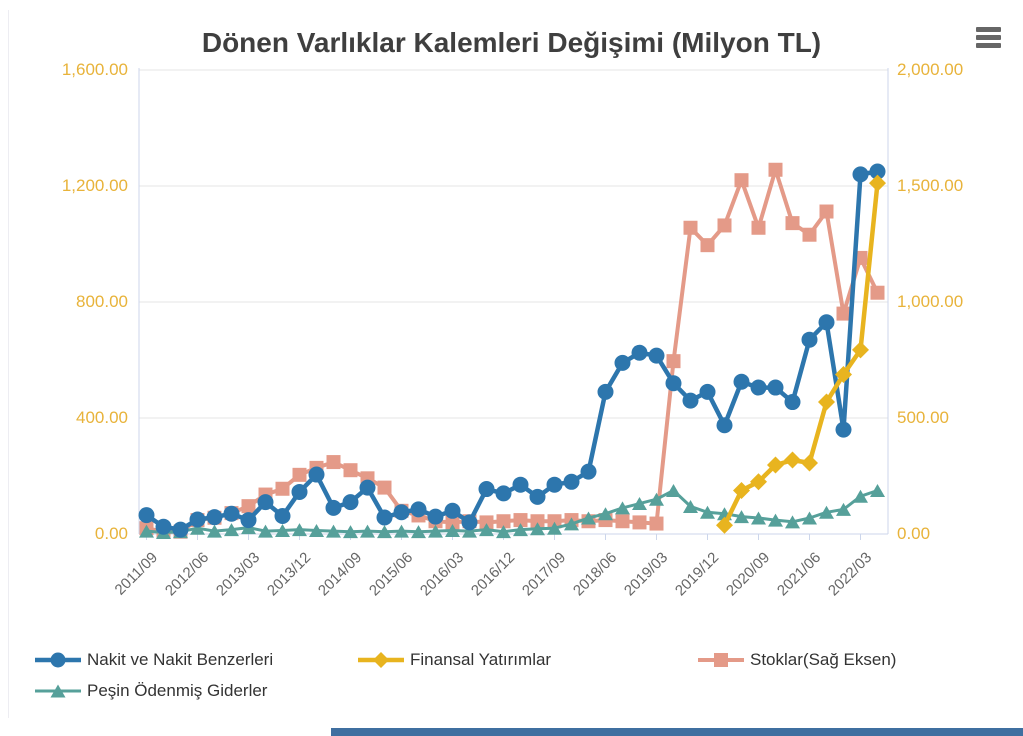  I want to click on legend-item-pesin-odenmis-giderler: Peşin Ödenmiş Giderler, so click(151, 691).